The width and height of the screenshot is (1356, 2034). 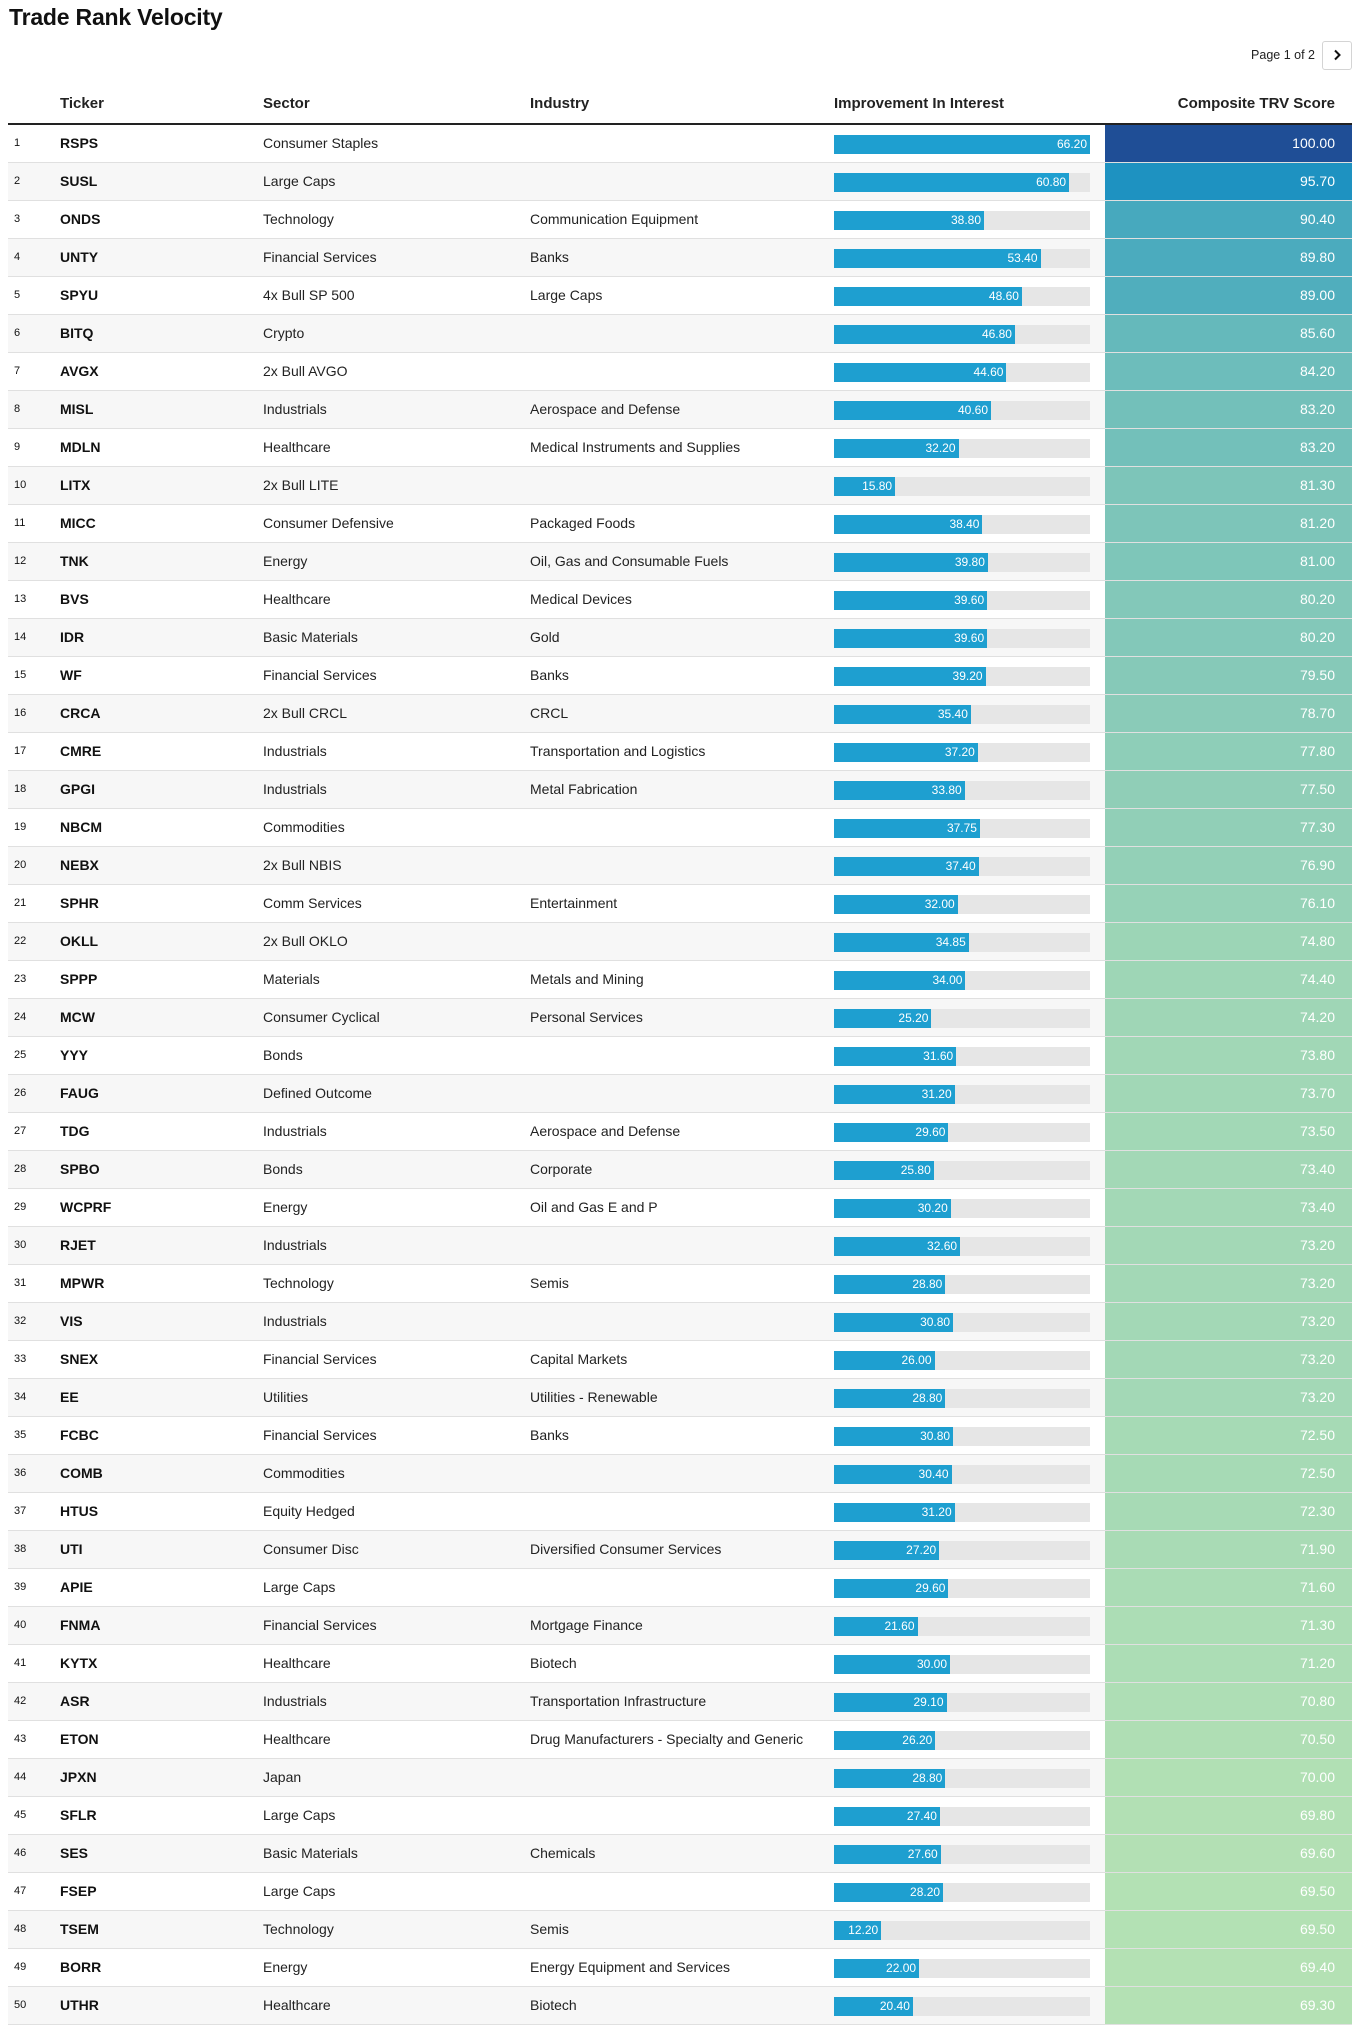 I want to click on table-row: 26 FAUG Defined Outcome 31.20 73.70, so click(x=680, y=1094).